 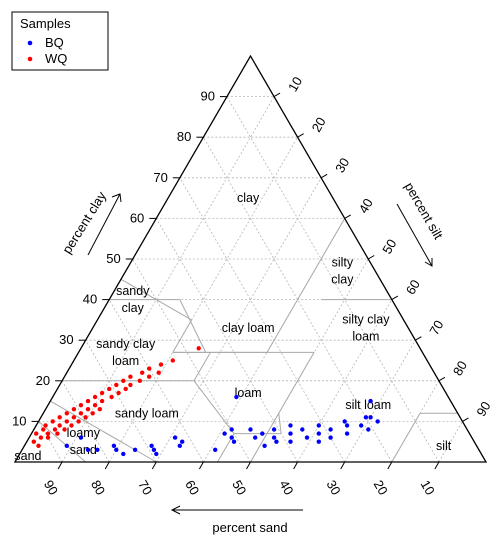 I want to click on sand-axis-title: percent sand, so click(x=249, y=527).